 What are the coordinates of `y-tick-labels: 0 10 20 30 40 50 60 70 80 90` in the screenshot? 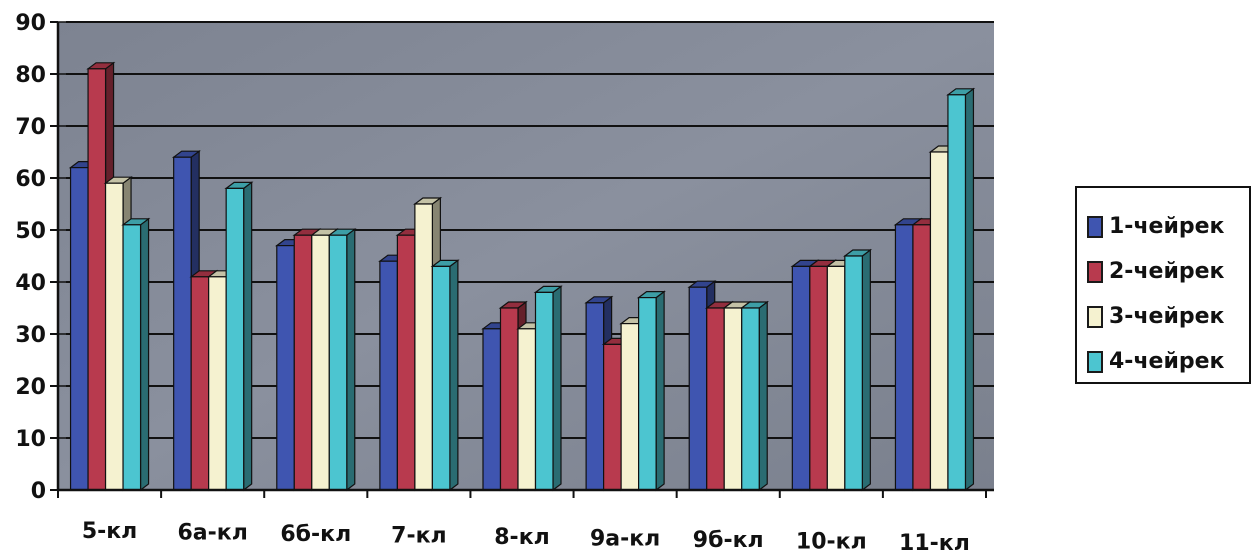 It's located at (30, 257).